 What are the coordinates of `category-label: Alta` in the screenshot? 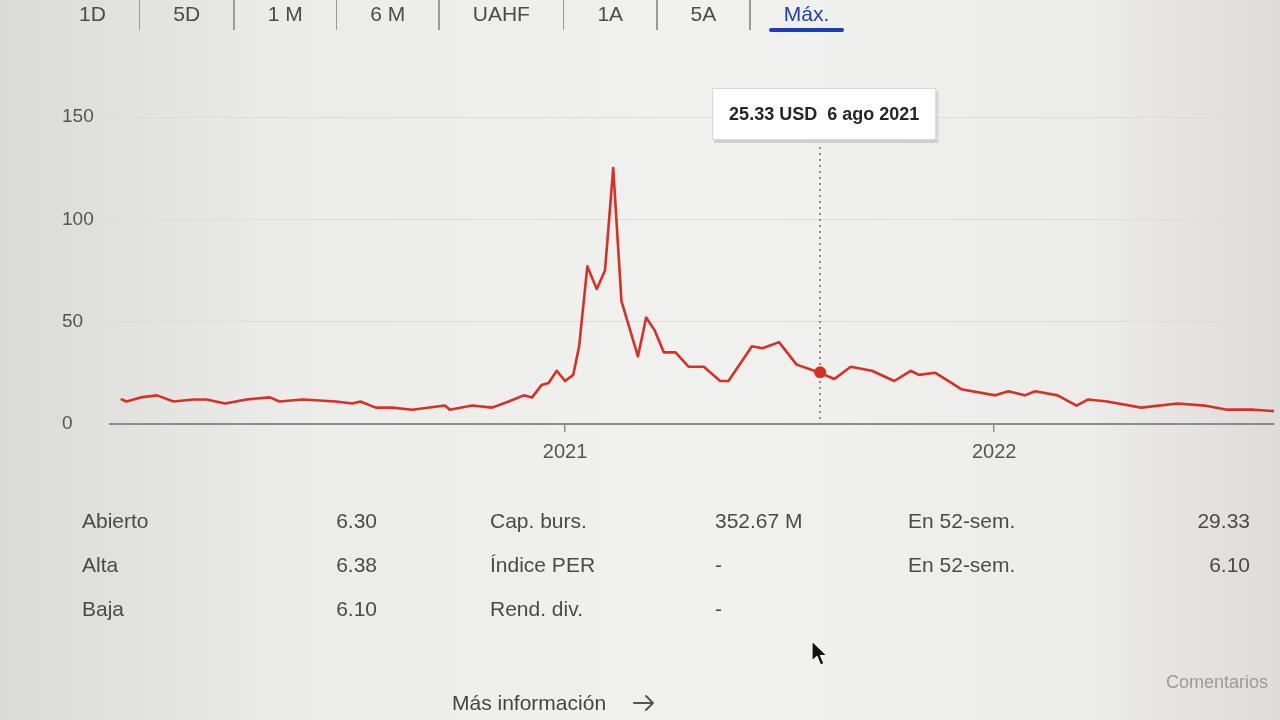 It's located at (100, 565).